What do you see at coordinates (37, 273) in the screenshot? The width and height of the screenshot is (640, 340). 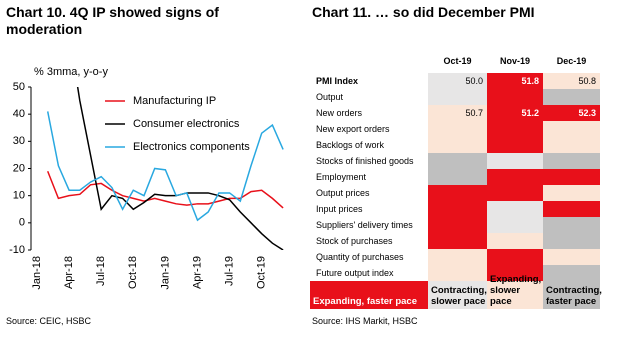 I see `x-tick-label: Jan-18` at bounding box center [37, 273].